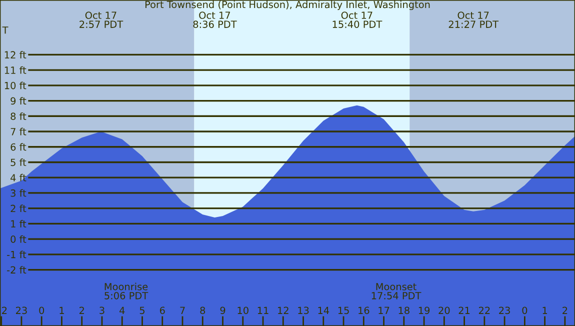  What do you see at coordinates (364, 310) in the screenshot?
I see `x-tick-label: 16` at bounding box center [364, 310].